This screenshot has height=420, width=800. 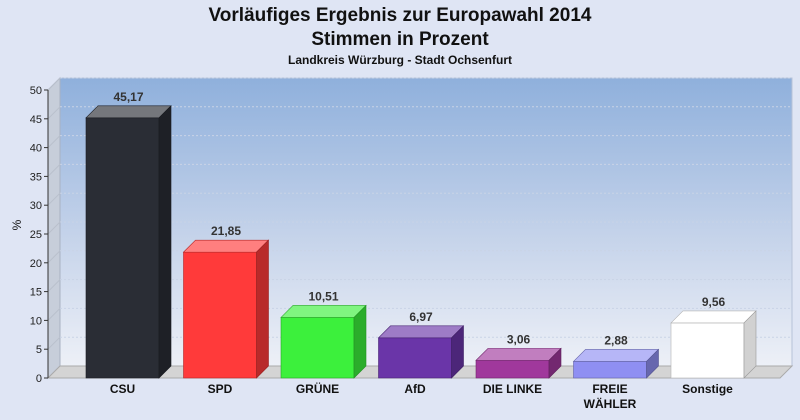 I want to click on data-label: 2,88, so click(x=616, y=340).